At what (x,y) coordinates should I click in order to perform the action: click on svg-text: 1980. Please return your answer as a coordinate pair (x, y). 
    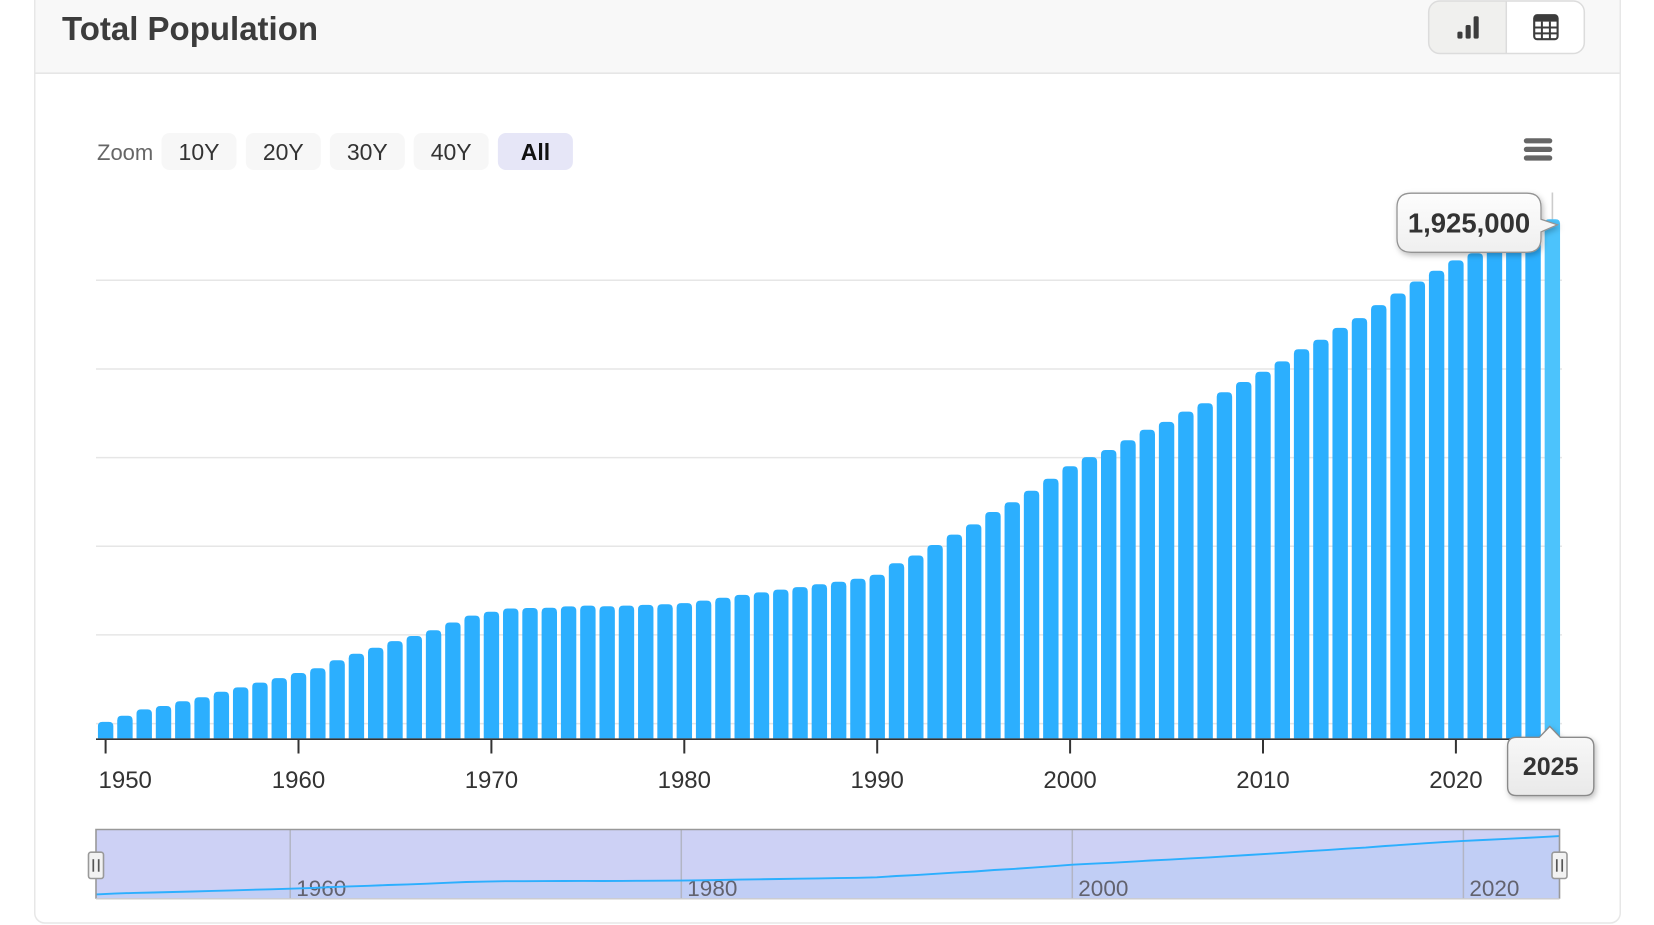
    Looking at the image, I should click on (684, 780).